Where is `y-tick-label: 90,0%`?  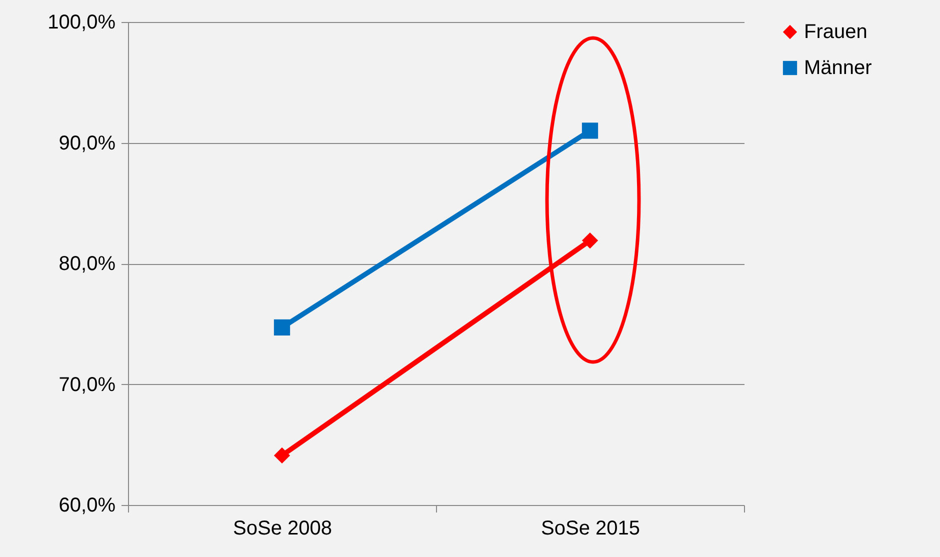 y-tick-label: 90,0% is located at coordinates (87, 143).